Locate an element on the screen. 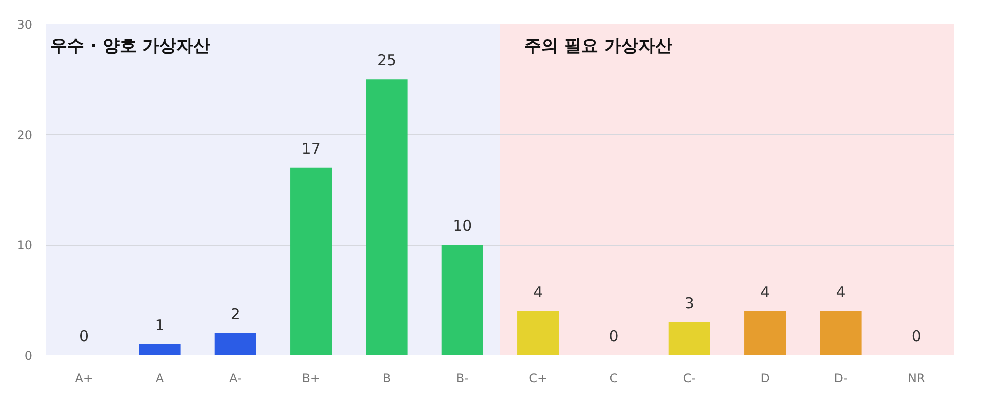 The width and height of the screenshot is (1000, 404). x-tick-label: A- is located at coordinates (236, 379).